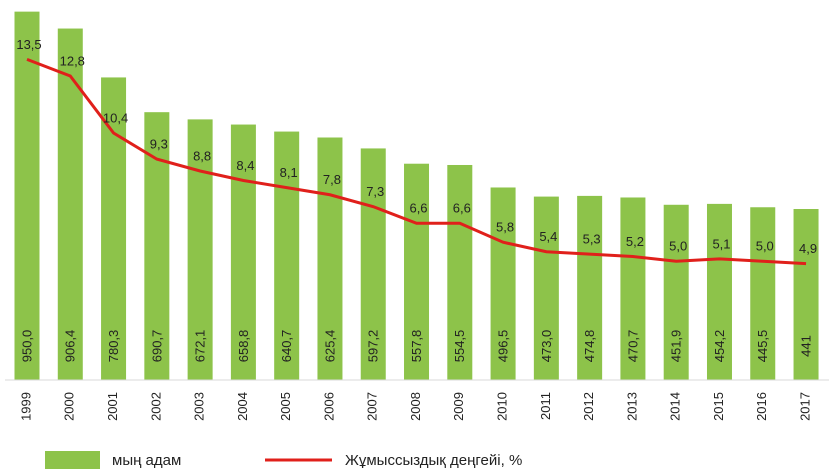 The height and width of the screenshot is (470, 829). What do you see at coordinates (588, 406) in the screenshot?
I see `x-tick-label: 2012` at bounding box center [588, 406].